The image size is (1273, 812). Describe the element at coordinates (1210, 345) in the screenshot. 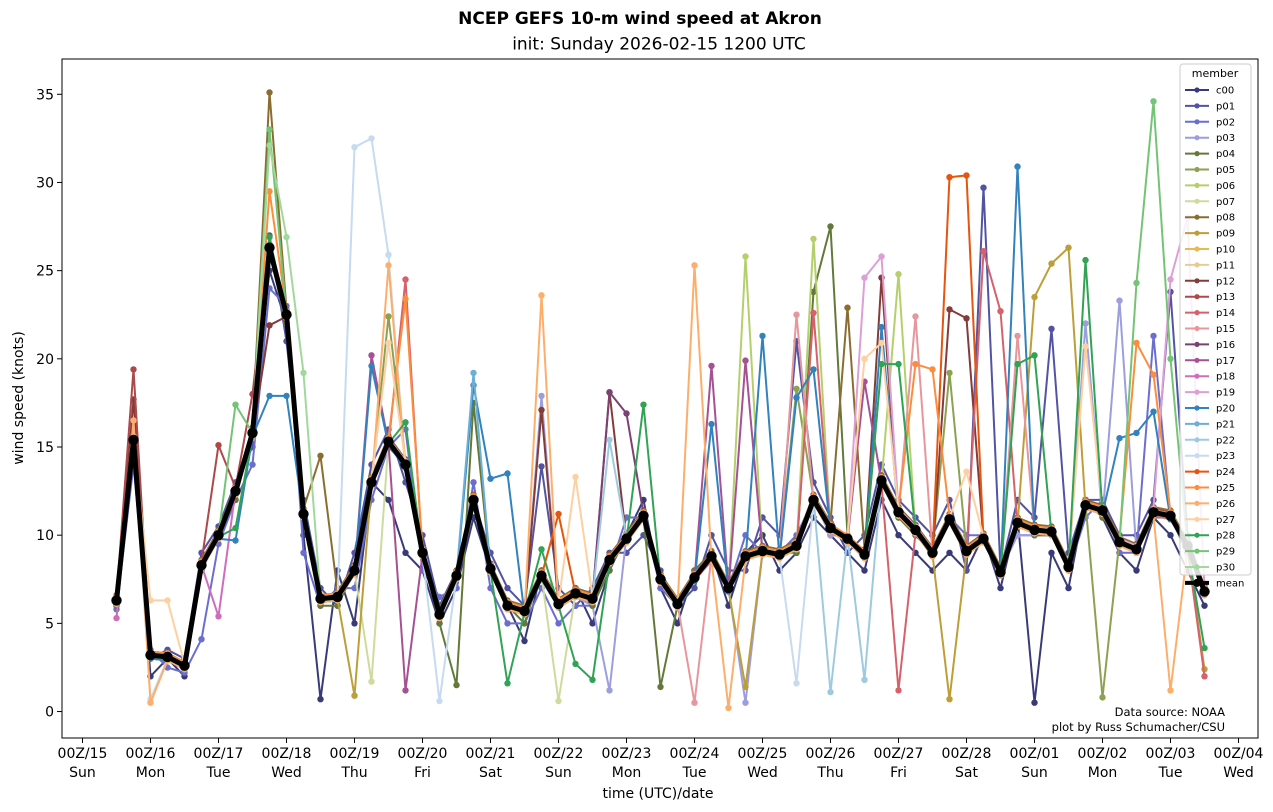

I see `legend-item-p16: p16` at that location.